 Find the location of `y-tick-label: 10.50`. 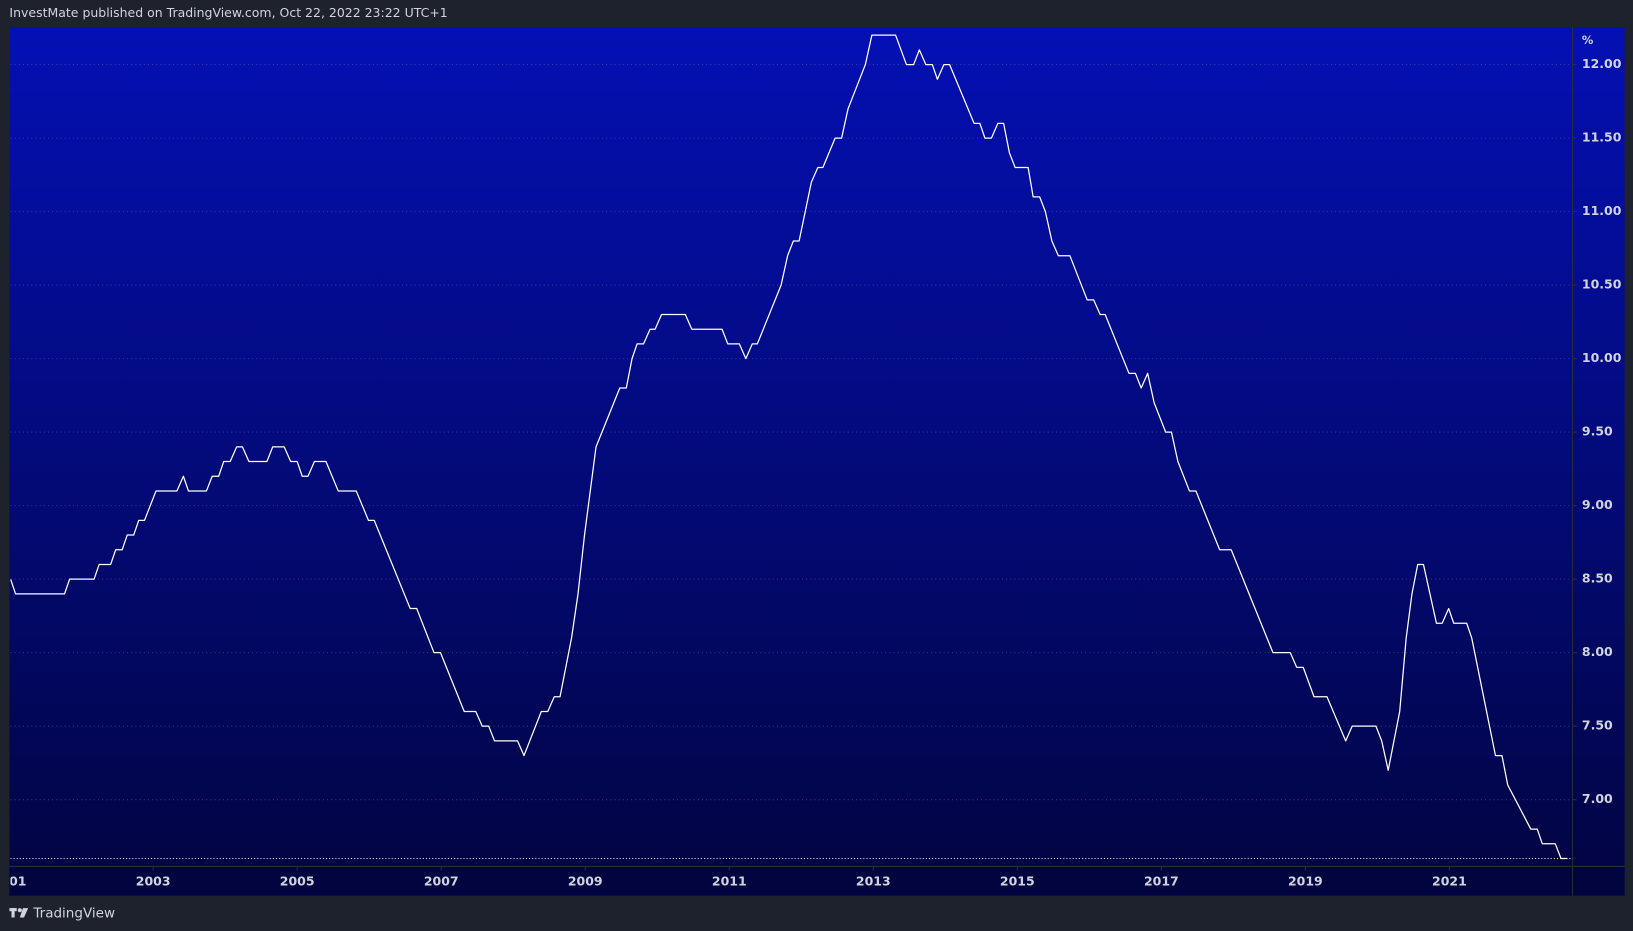

y-tick-label: 10.50 is located at coordinates (1602, 284).